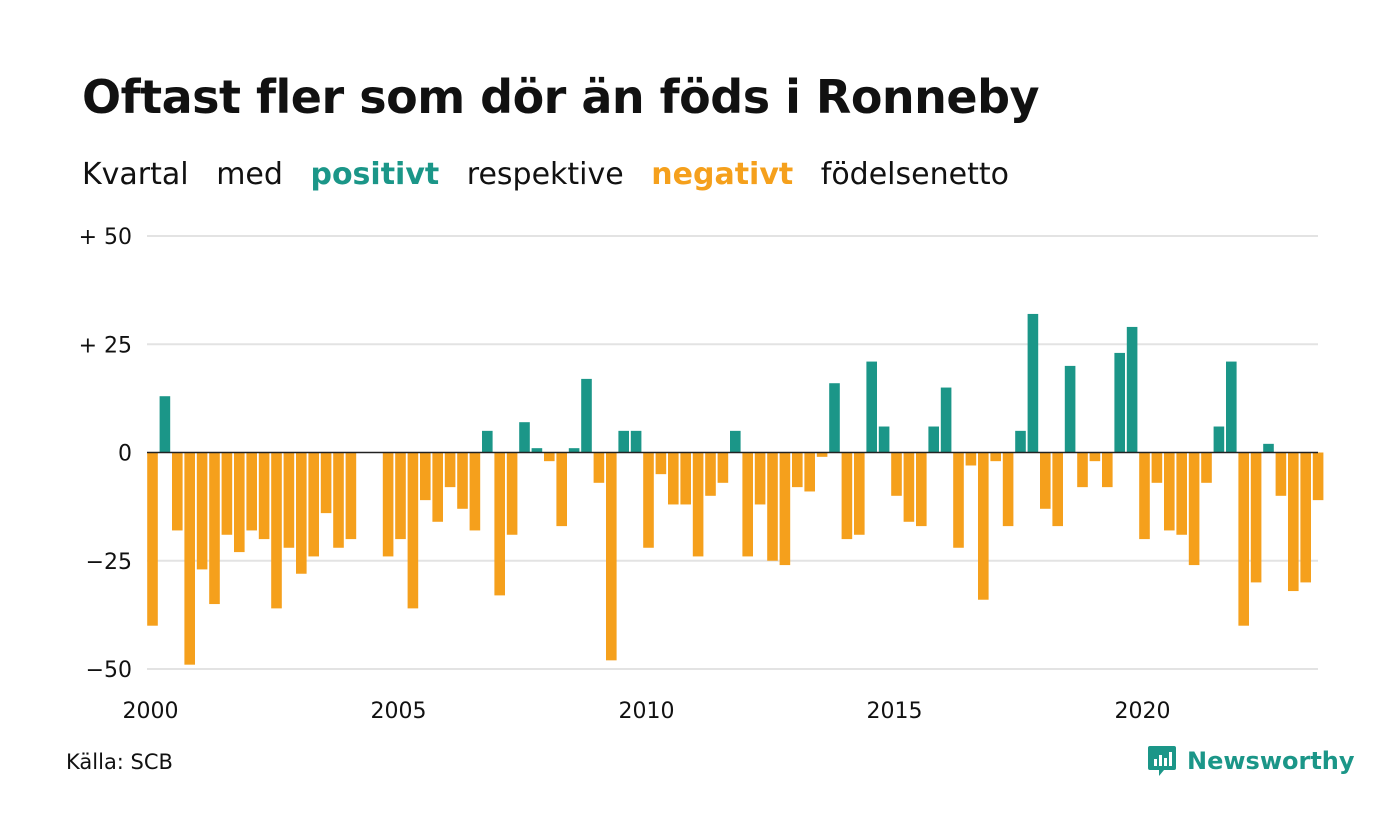 This screenshot has width=1400, height=840. I want to click on subtitle-positive-label: positivt, so click(375, 174).